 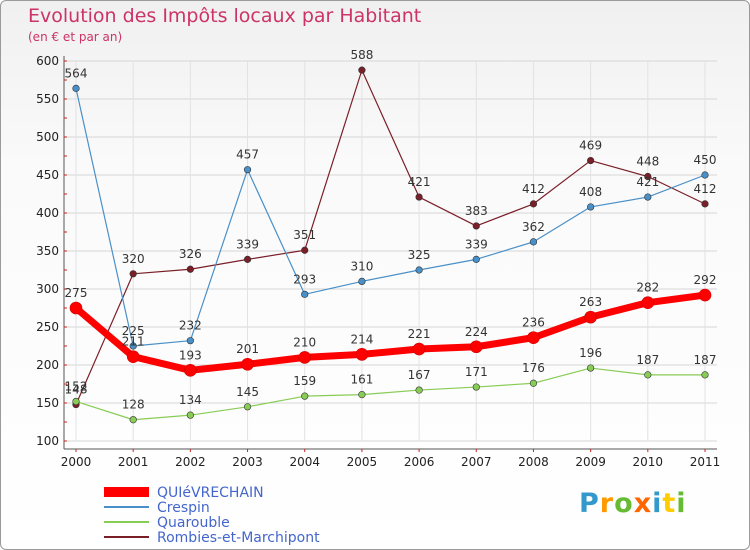 What do you see at coordinates (47, 175) in the screenshot?
I see `y-tick-label: 450` at bounding box center [47, 175].